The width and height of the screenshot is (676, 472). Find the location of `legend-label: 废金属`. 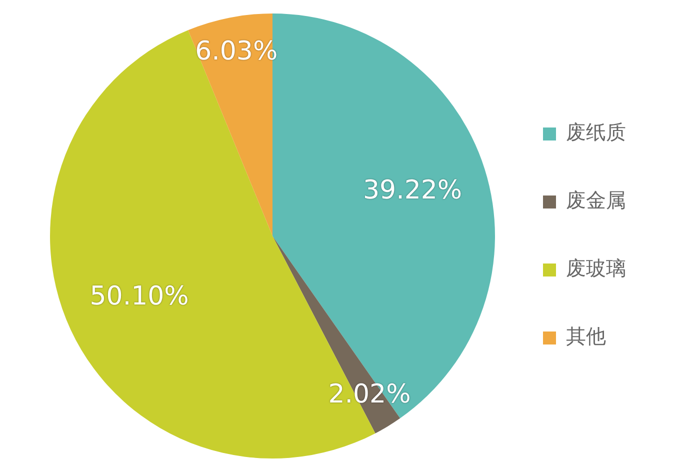

legend-label: 废金属 is located at coordinates (596, 200).